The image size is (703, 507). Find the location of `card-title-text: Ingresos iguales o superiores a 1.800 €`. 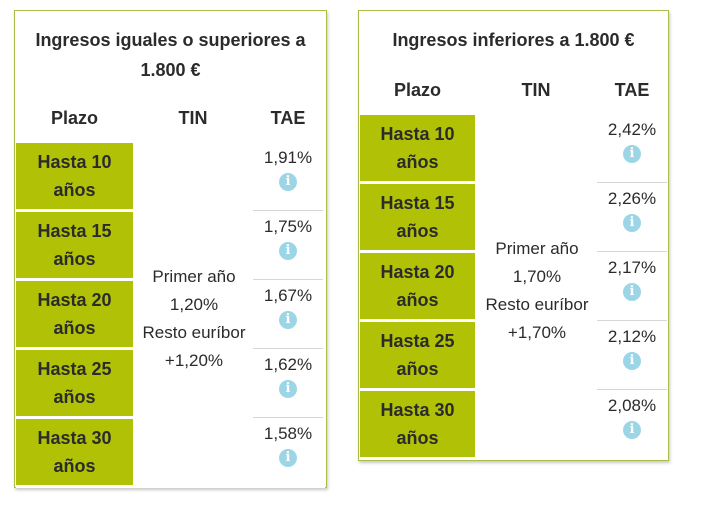

card-title-text: Ingresos iguales o superiores a 1.800 € is located at coordinates (170, 55).